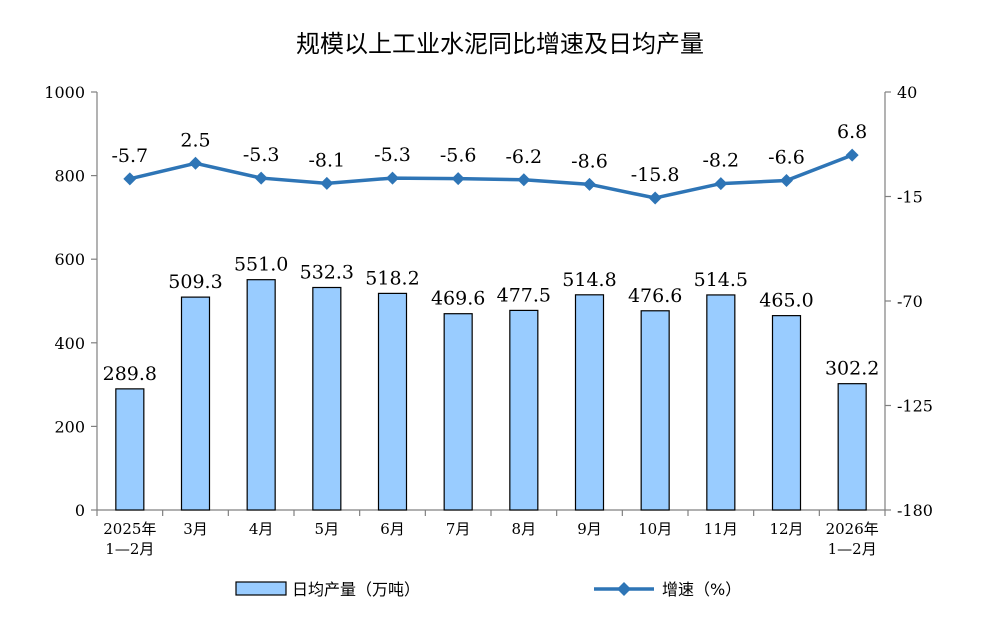  Describe the element at coordinates (327, 529) in the screenshot. I see `category-label: 5月` at that location.